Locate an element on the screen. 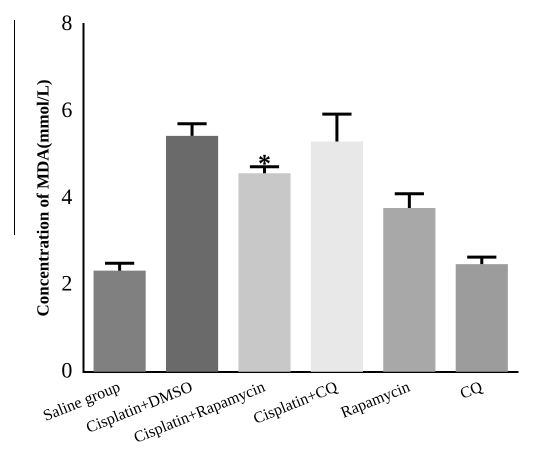  y-tick-label: 8 is located at coordinates (66, 22).